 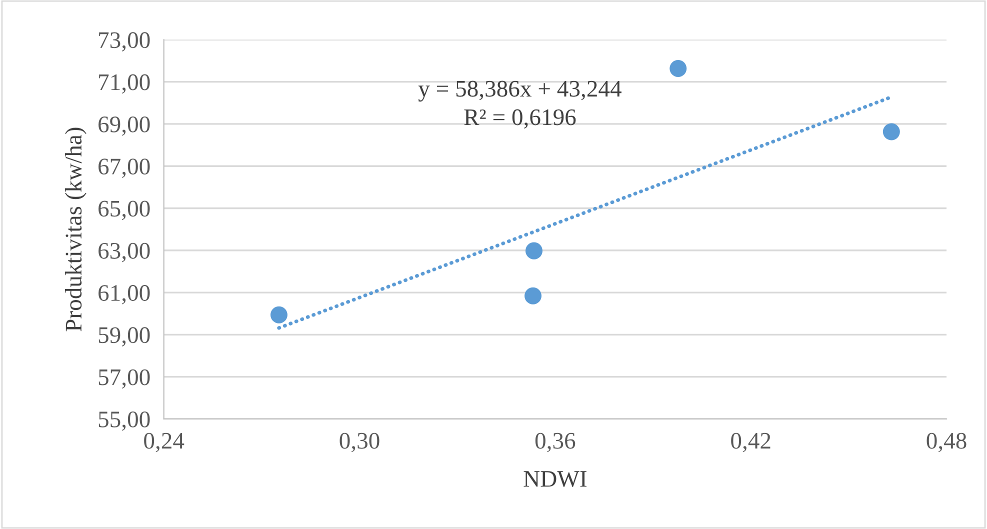 I want to click on x-tick-label: 0,42, so click(x=750, y=442).